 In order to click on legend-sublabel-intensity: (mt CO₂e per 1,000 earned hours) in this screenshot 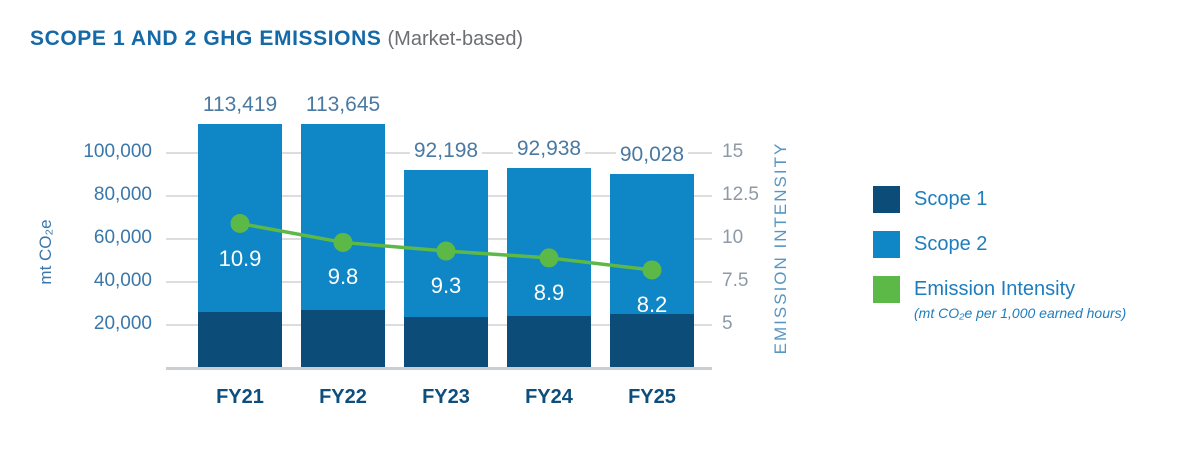, I will do `click(1020, 313)`.